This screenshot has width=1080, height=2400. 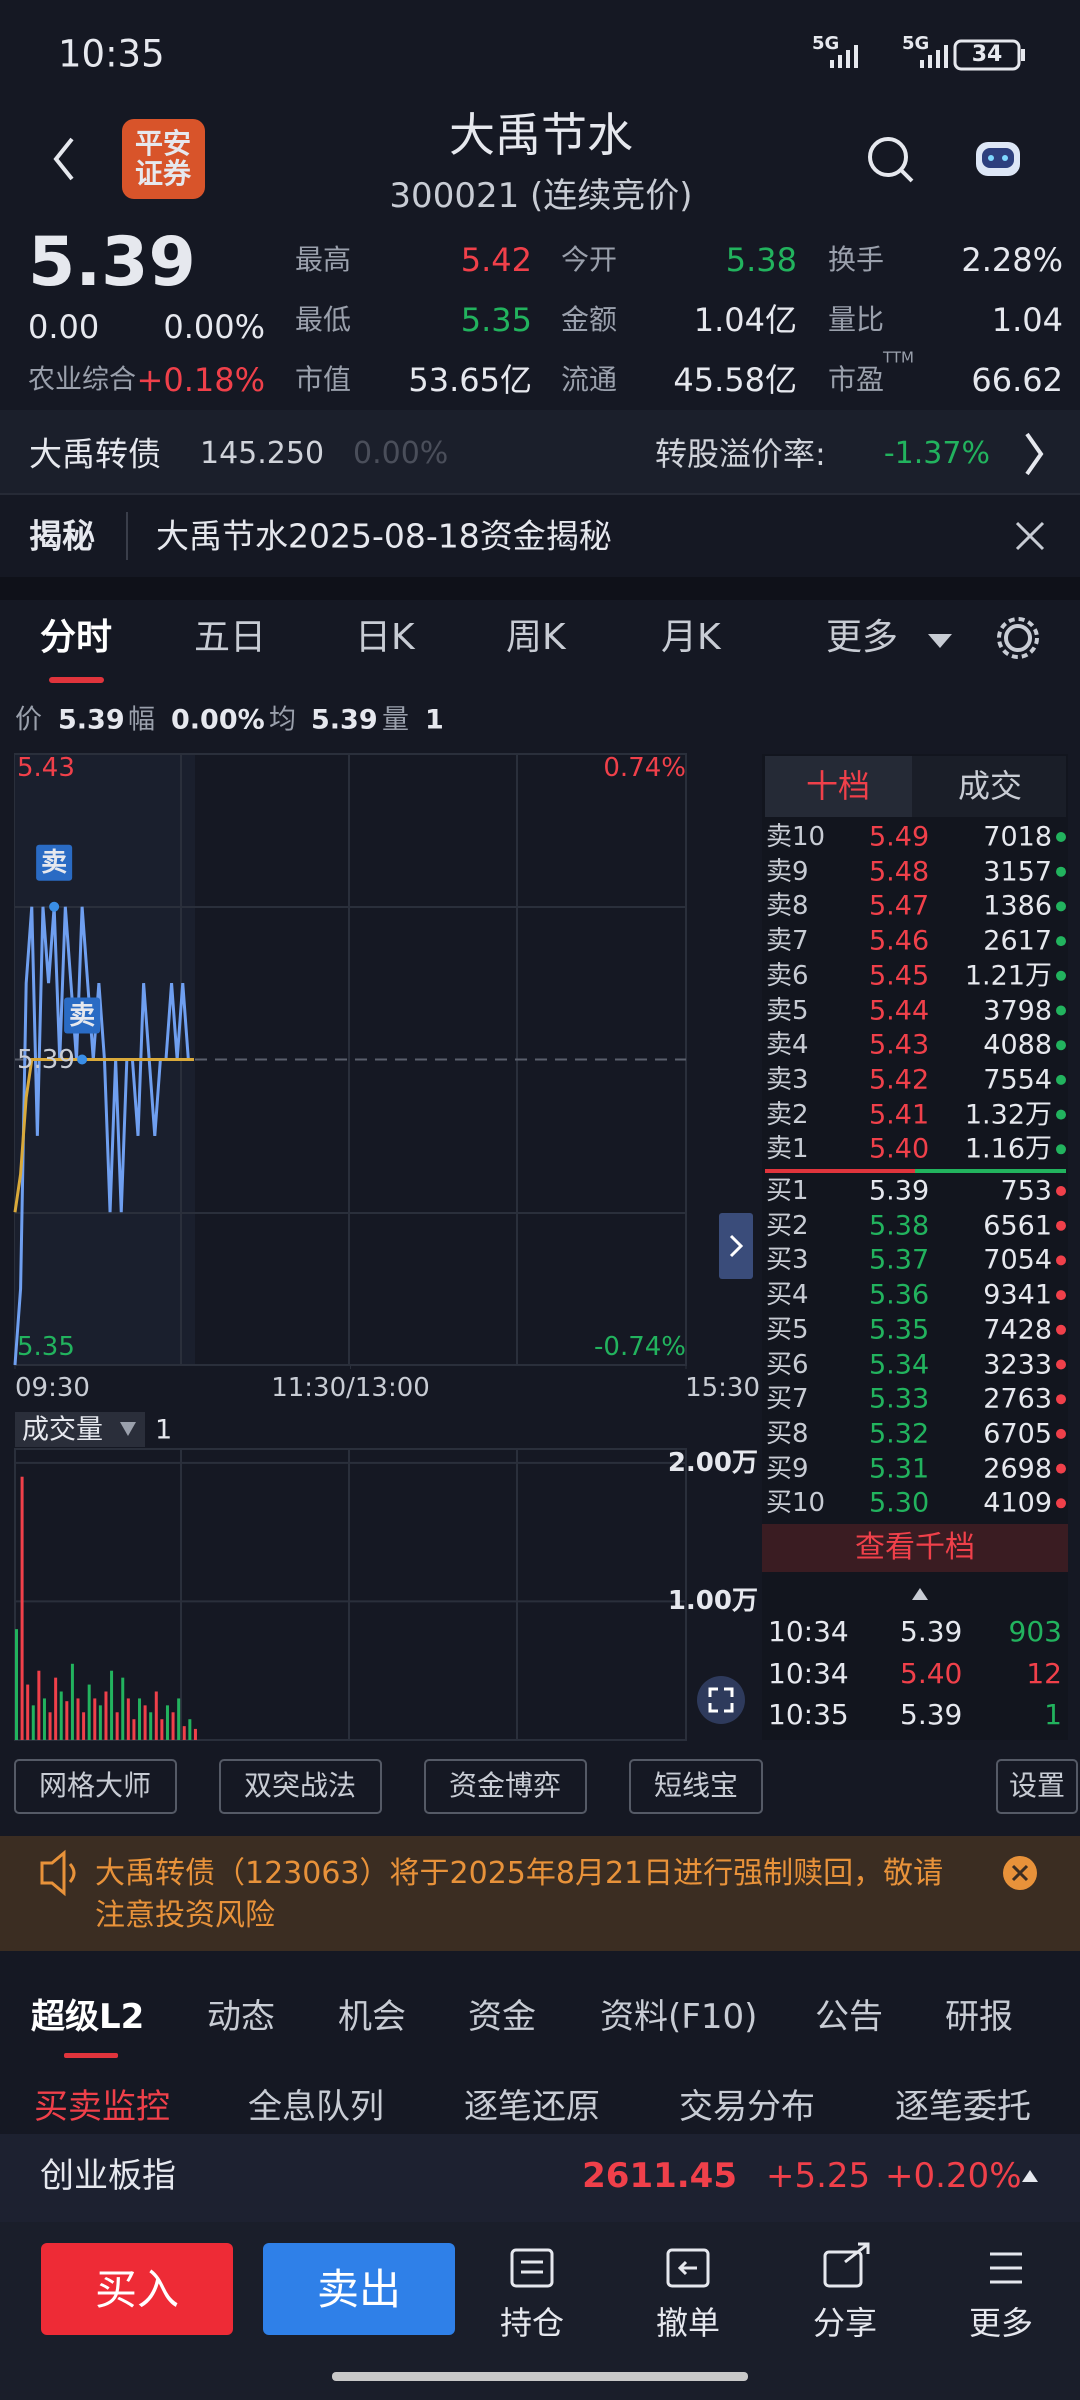 What do you see at coordinates (899, 1295) in the screenshot?
I see `book-price: 5.36` at bounding box center [899, 1295].